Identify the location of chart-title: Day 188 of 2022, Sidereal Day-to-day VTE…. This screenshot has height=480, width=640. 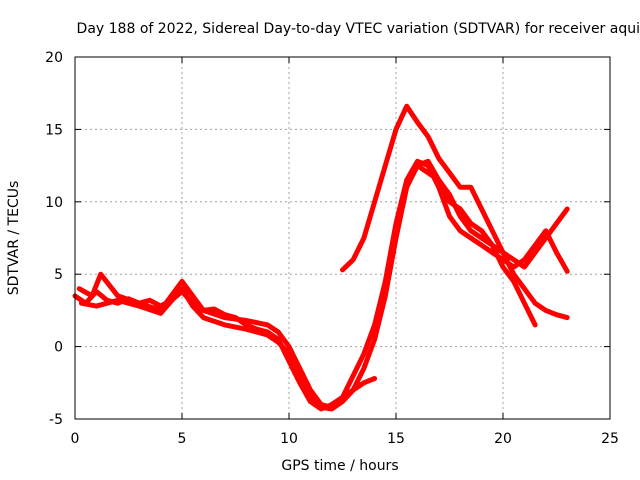
(358, 29).